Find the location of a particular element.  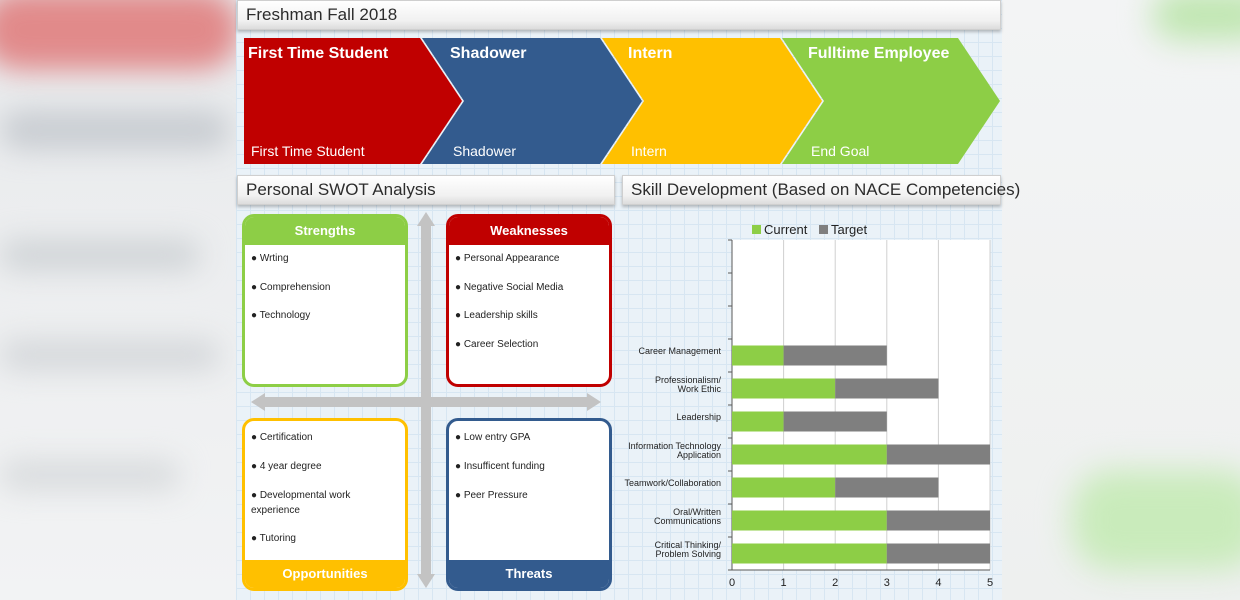

category-label: Teamwork/Collaboration is located at coordinates (672, 483).